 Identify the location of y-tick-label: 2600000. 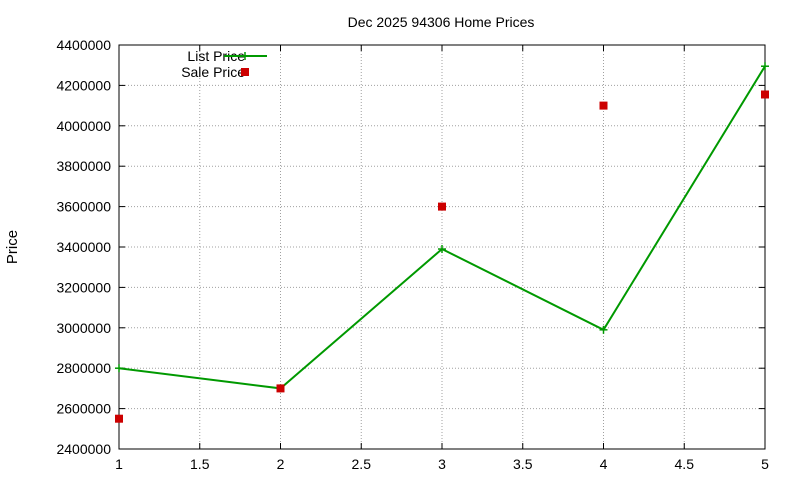
(83, 409).